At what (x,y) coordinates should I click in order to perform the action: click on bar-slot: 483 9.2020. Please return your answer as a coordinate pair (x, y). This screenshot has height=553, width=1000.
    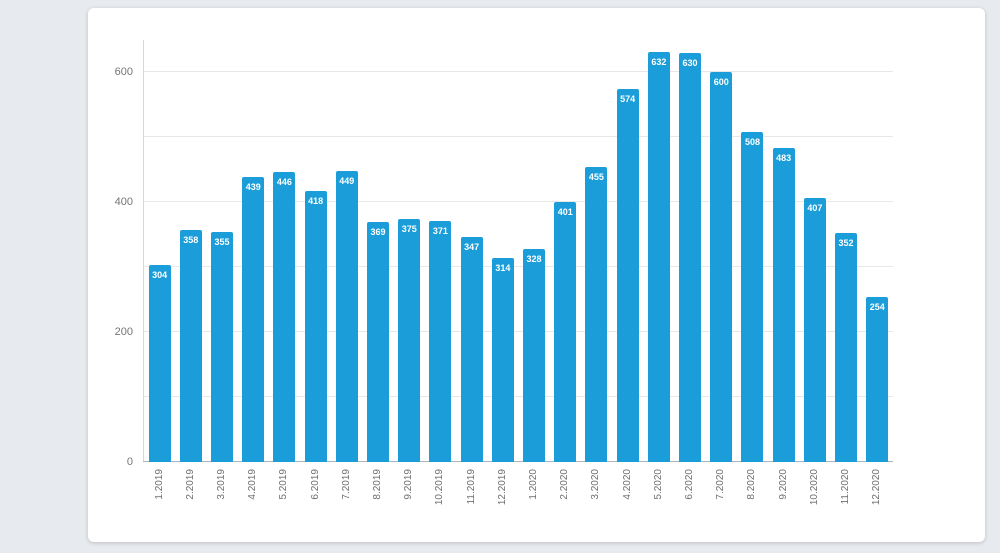
    Looking at the image, I should click on (783, 270).